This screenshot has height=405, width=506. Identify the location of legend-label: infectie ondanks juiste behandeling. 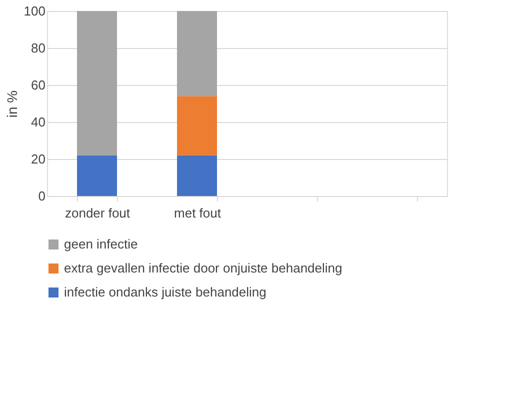
(165, 292).